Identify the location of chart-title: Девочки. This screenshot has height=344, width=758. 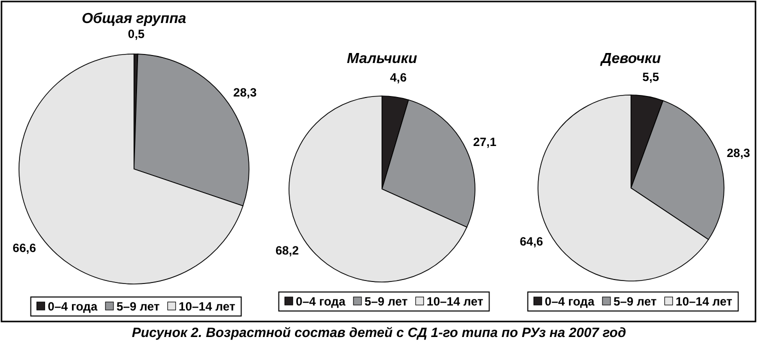
(630, 59).